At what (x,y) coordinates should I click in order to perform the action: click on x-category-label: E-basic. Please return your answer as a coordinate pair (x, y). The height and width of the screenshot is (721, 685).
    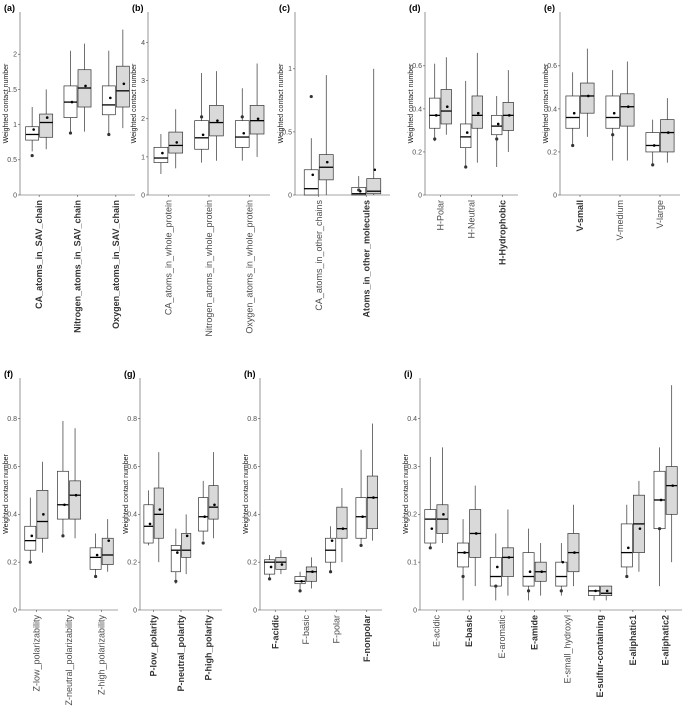
    Looking at the image, I should click on (469, 631).